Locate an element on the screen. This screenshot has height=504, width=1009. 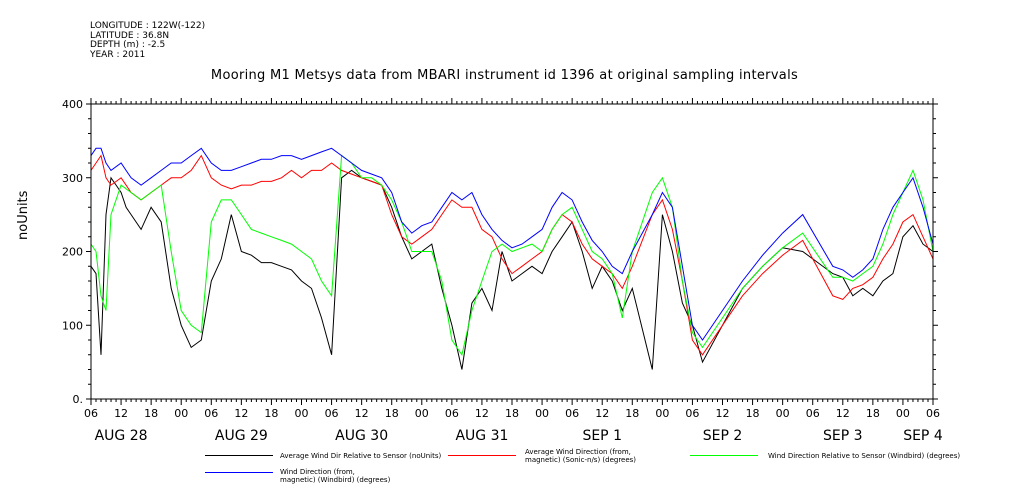
x-day-label: AUG 28 is located at coordinates (121, 436).